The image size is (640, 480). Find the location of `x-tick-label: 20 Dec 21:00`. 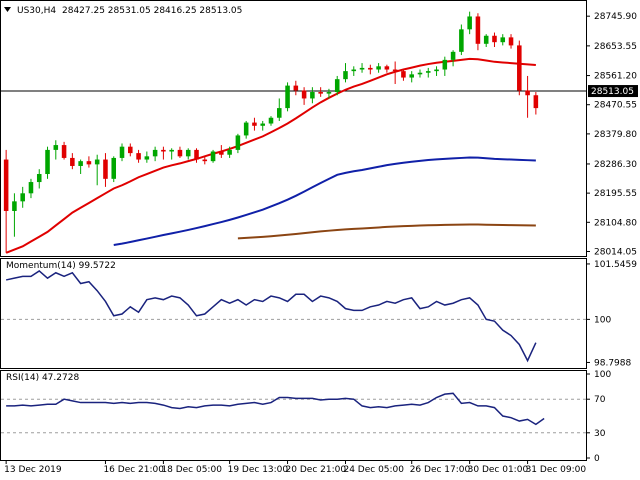

x-tick-label: 20 Dec 21:00 is located at coordinates (316, 470).